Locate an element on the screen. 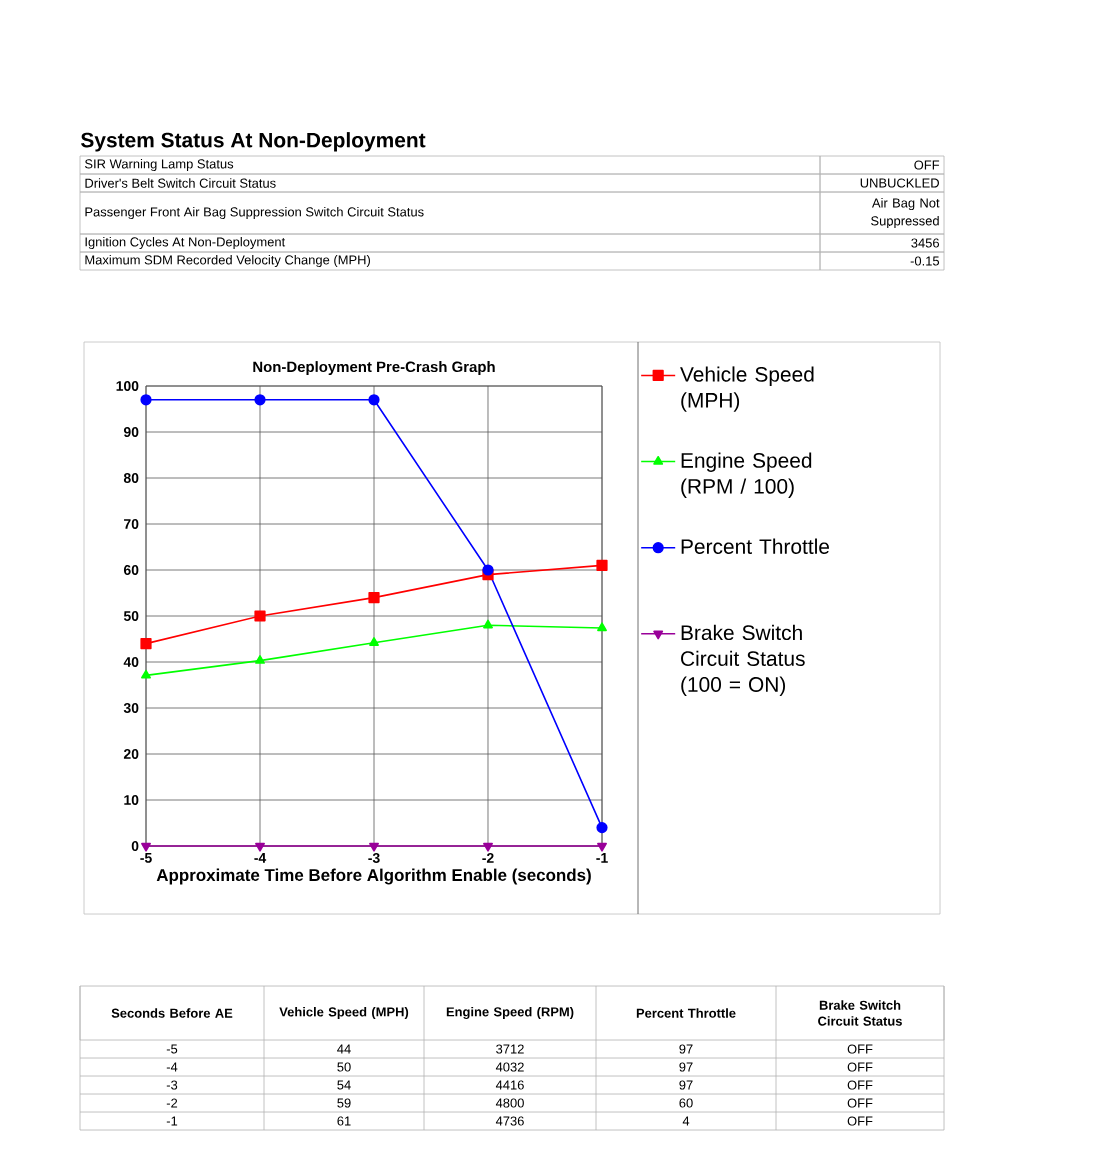 Image resolution: width=1104 pixels, height=1158 pixels. text: System Status At Non-Deployment is located at coordinates (253, 142).